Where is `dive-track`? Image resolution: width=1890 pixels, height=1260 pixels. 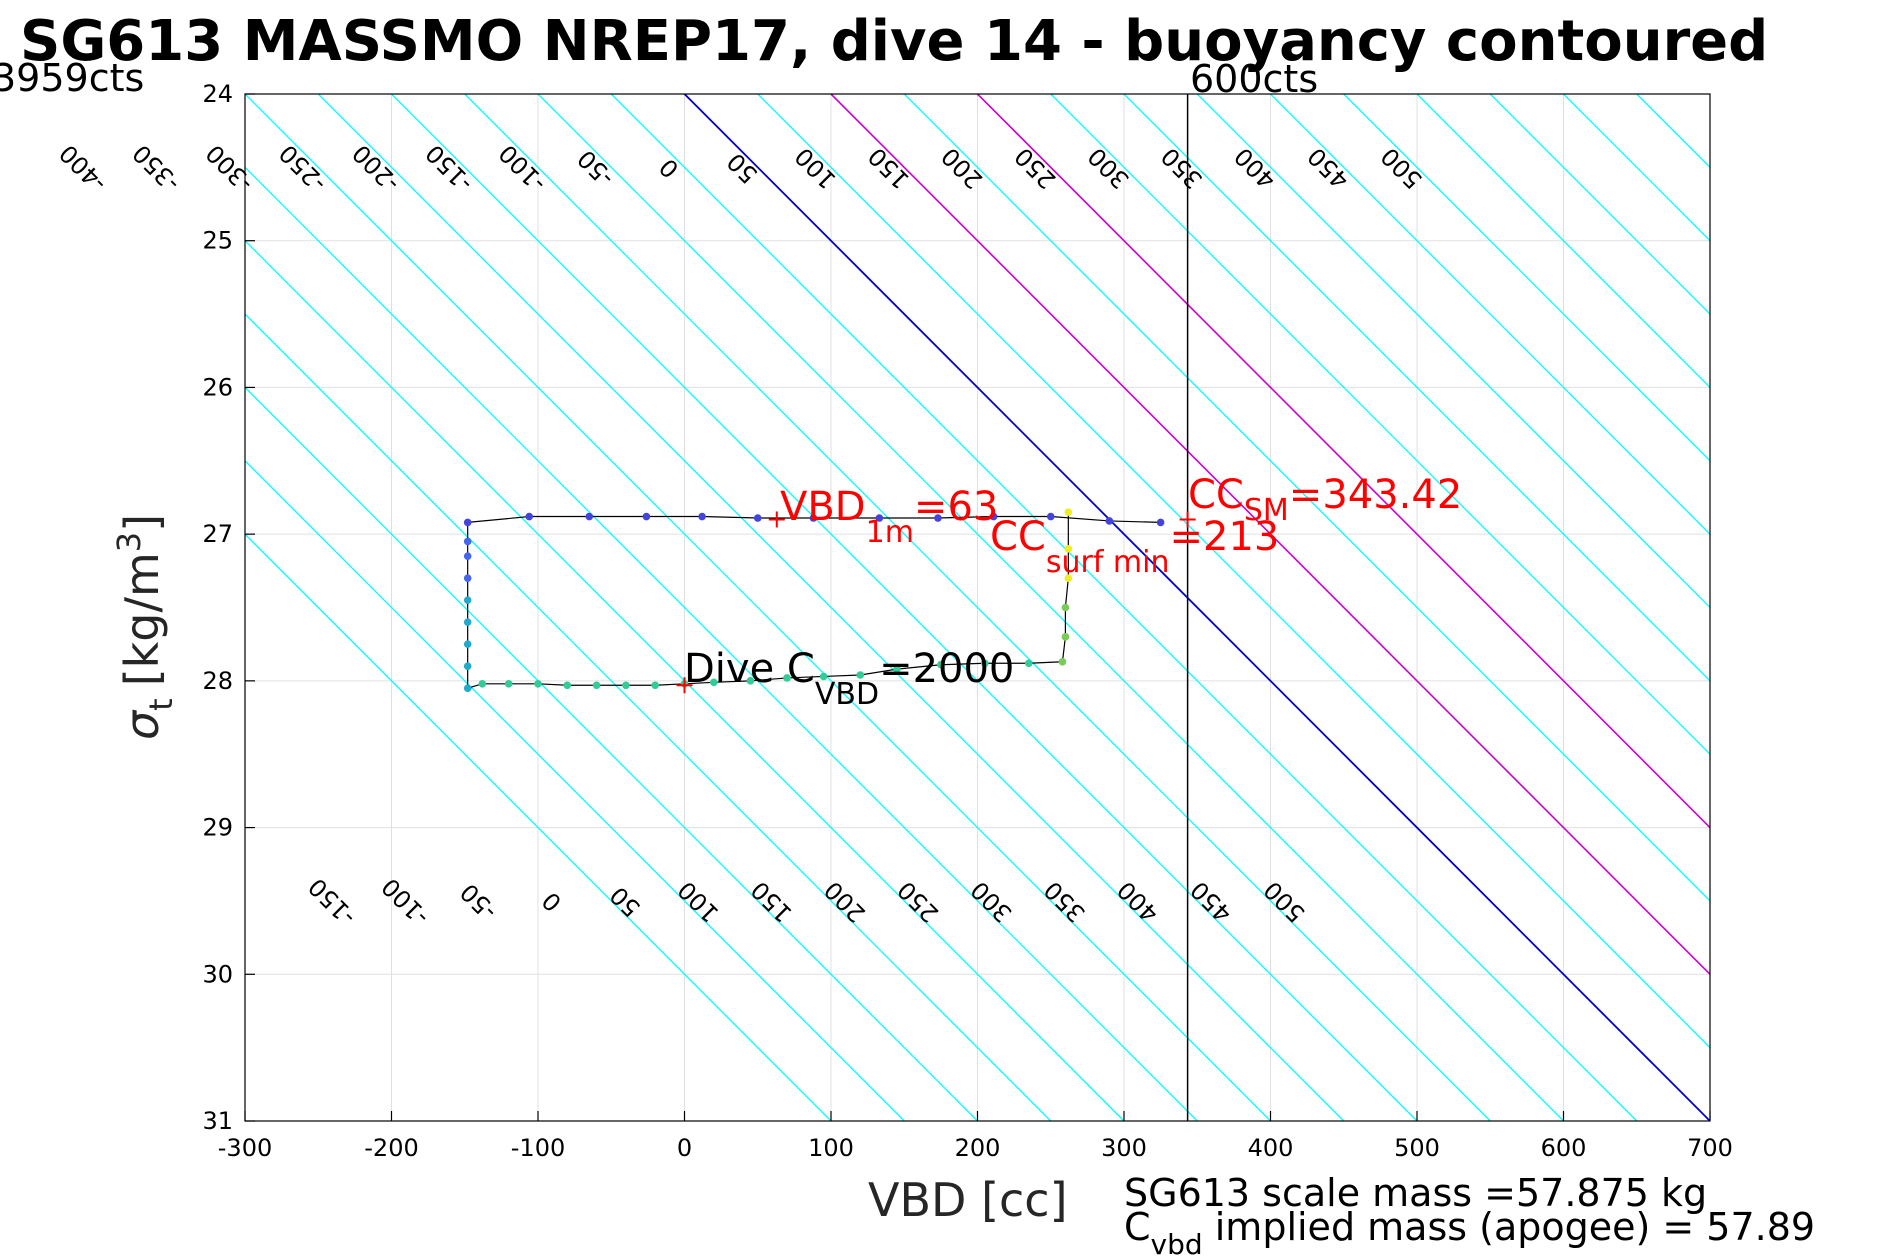 dive-track is located at coordinates (814, 600).